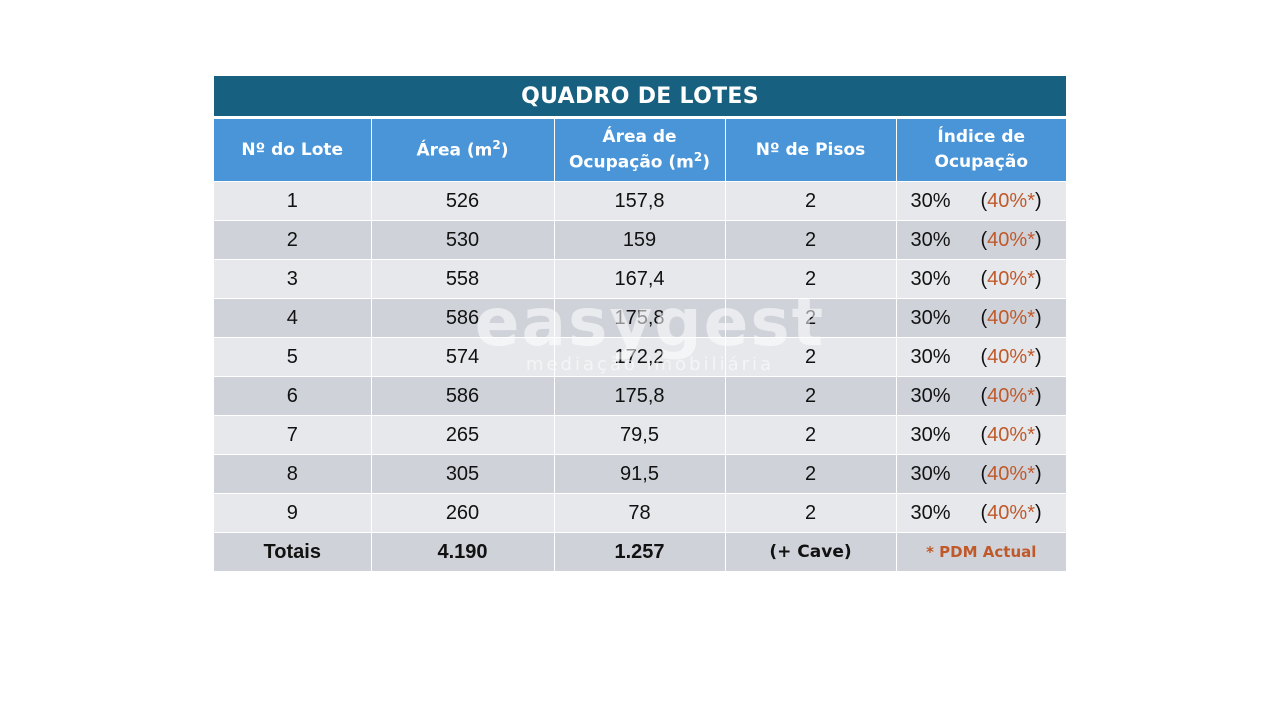 The image size is (1280, 720). Describe the element at coordinates (293, 513) in the screenshot. I see `cell-lote: 9` at that location.